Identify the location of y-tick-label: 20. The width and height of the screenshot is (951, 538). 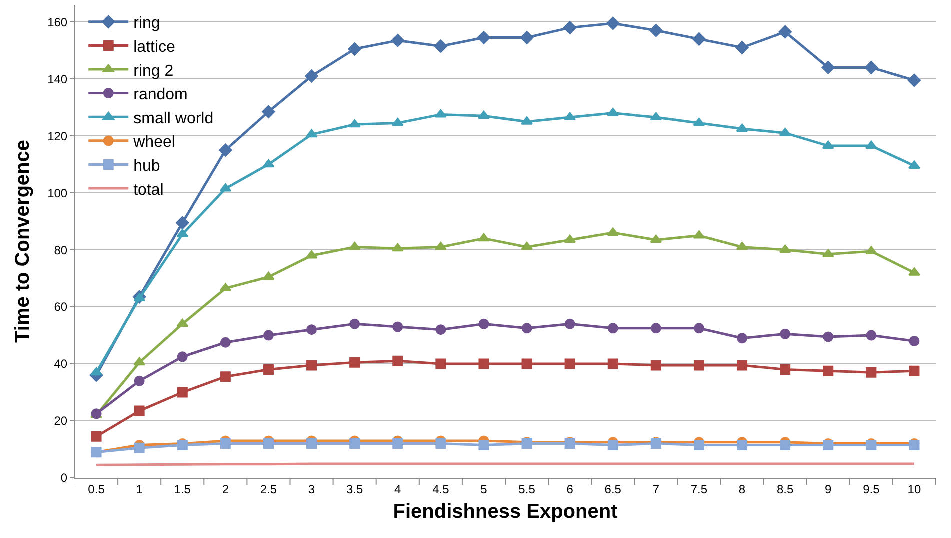
(61, 421).